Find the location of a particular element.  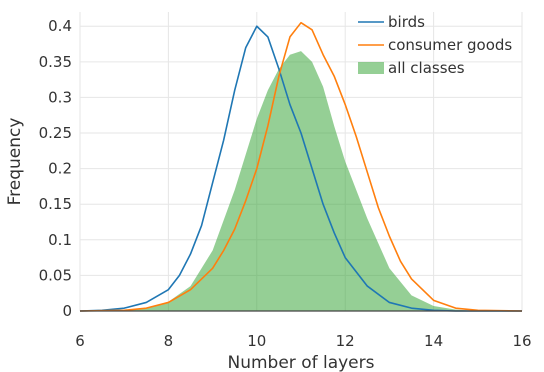

y-tick-label: 0.15 is located at coordinates (55, 204).